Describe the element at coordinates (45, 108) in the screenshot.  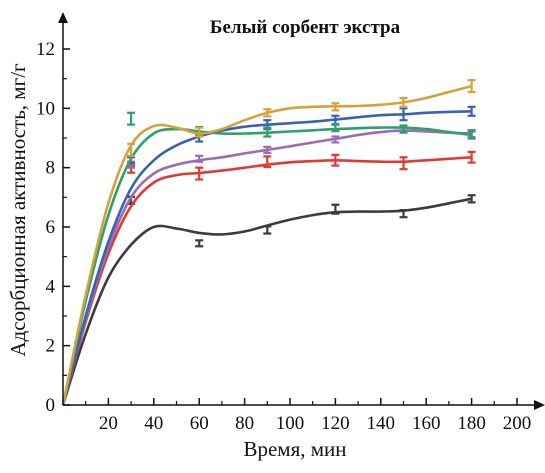
I see `y-tick-label: 10` at that location.